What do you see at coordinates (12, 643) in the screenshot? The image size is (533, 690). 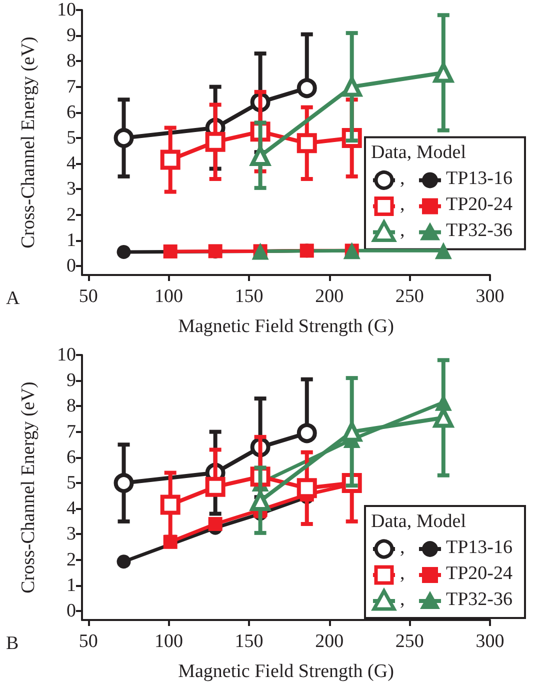 I see `text: B` at bounding box center [12, 643].